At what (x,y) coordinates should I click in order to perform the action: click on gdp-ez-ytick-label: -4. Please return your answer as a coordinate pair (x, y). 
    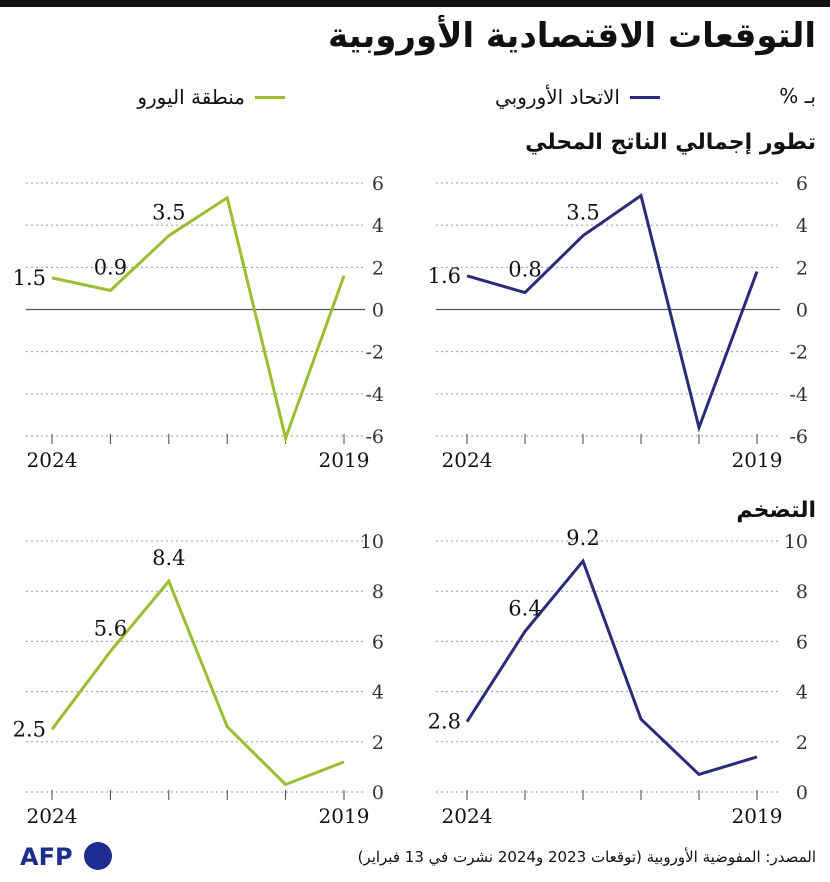
    Looking at the image, I should click on (374, 395).